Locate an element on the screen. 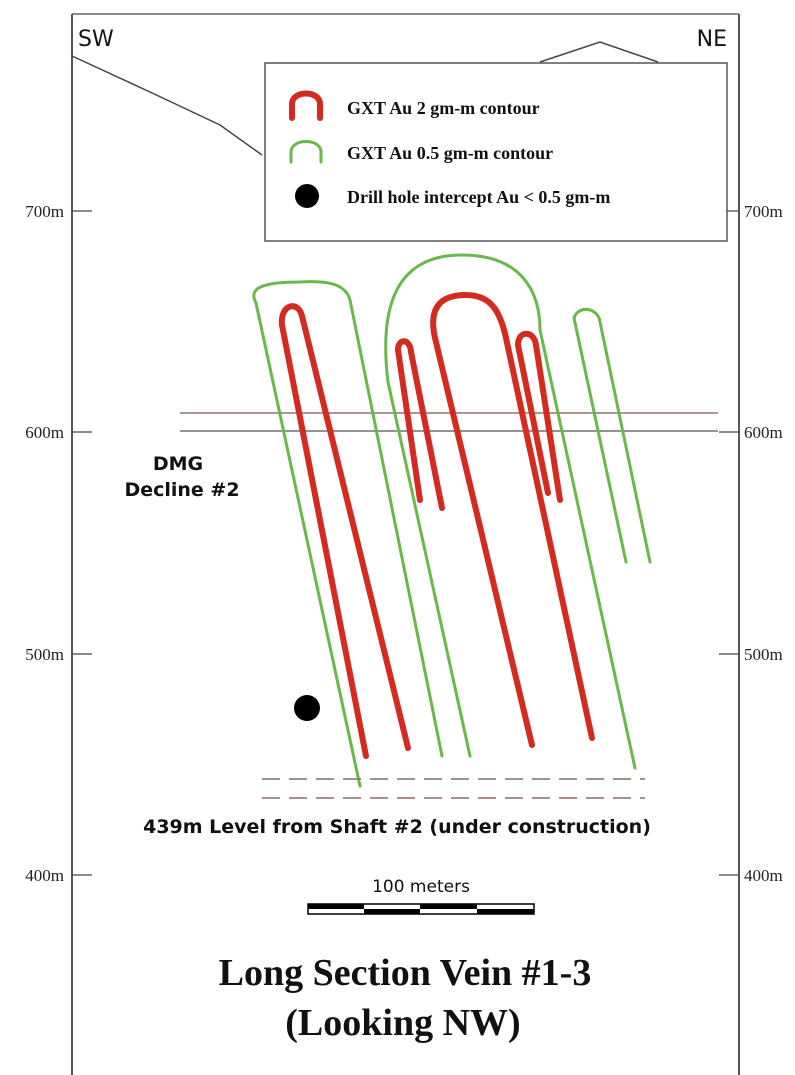 This screenshot has width=795, height=1075. decline-label-line2: Decline #2 is located at coordinates (181, 490).